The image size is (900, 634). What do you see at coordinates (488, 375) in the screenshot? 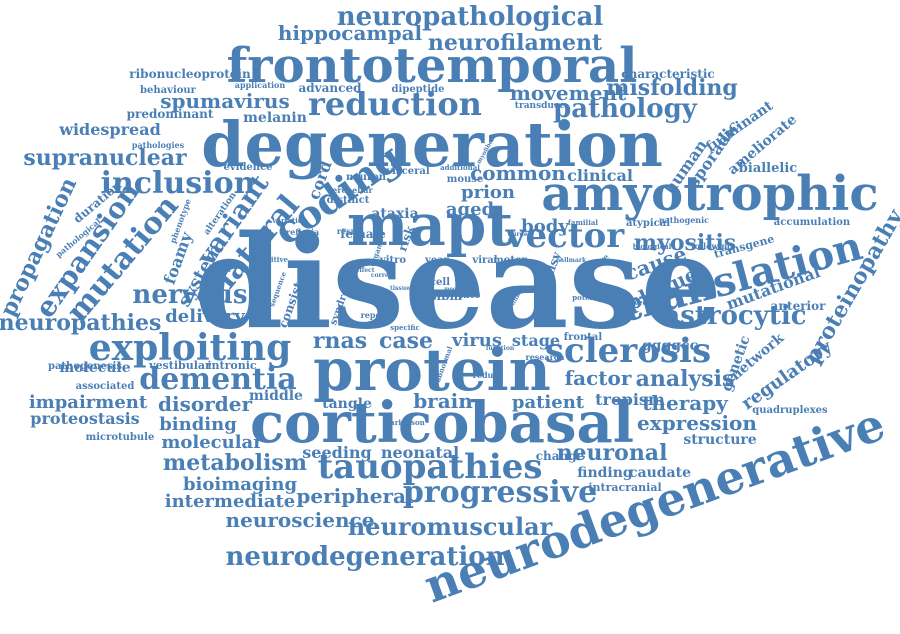
I see `word-reduce: reduce` at bounding box center [488, 375].